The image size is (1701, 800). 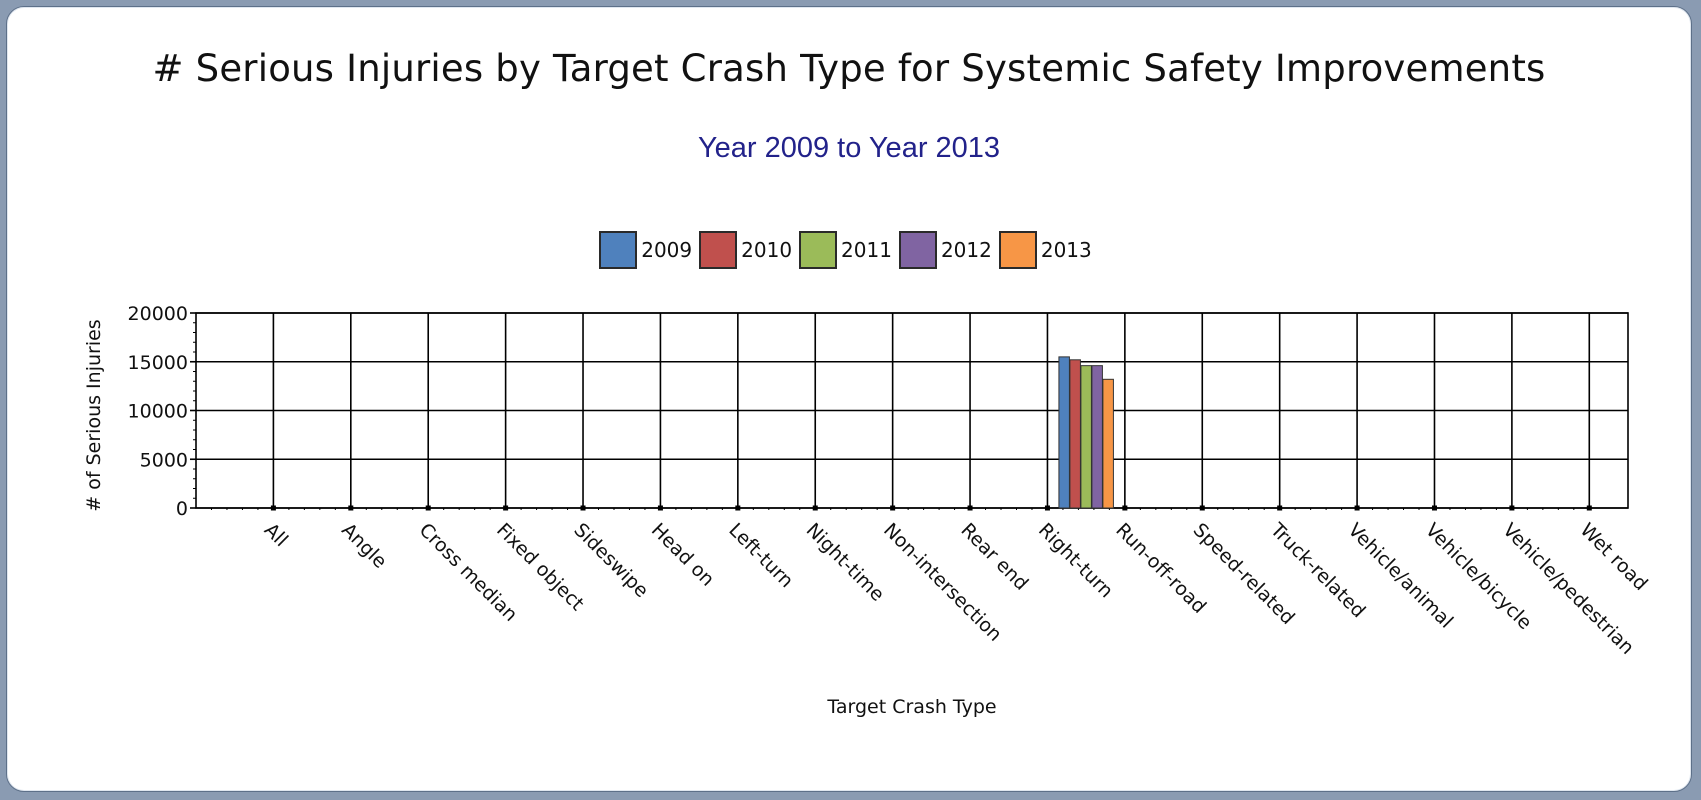 I want to click on legend-item-2013: 2013, so click(x=1045, y=250).